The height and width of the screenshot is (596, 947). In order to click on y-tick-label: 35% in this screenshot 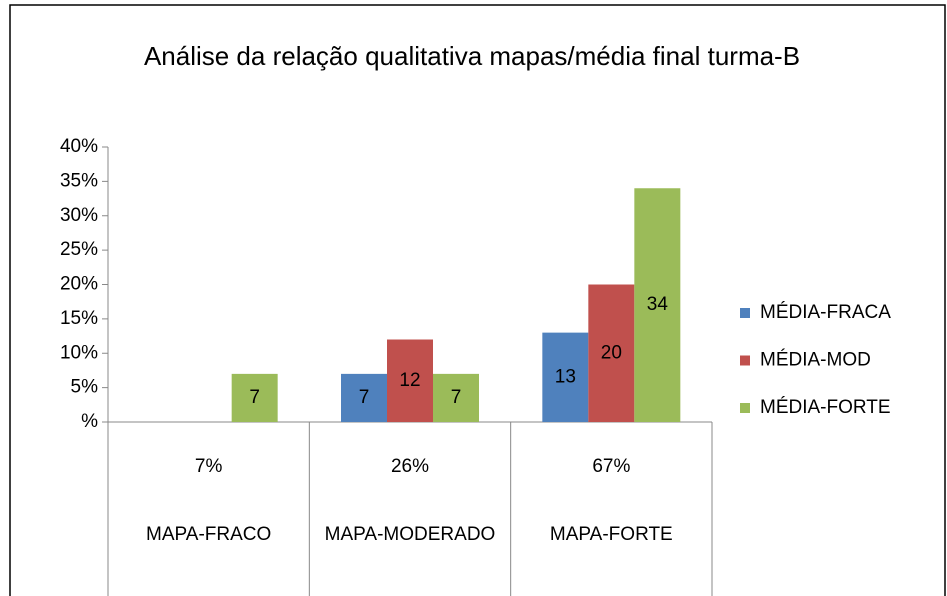, I will do `click(79, 180)`.